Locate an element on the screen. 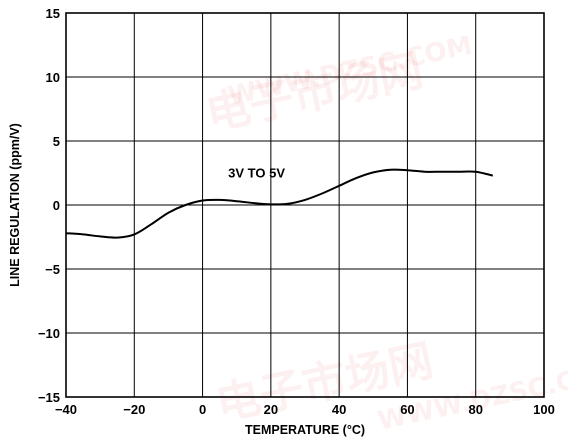 This screenshot has width=568, height=440. y-axis-label: LINE REGULATION (ppm/V) is located at coordinates (15, 205).